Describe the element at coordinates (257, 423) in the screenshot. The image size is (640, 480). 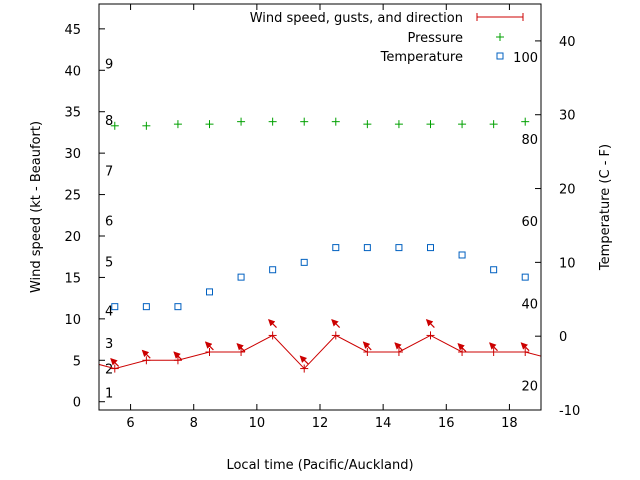
I see `x-tick-label: 10` at that location.